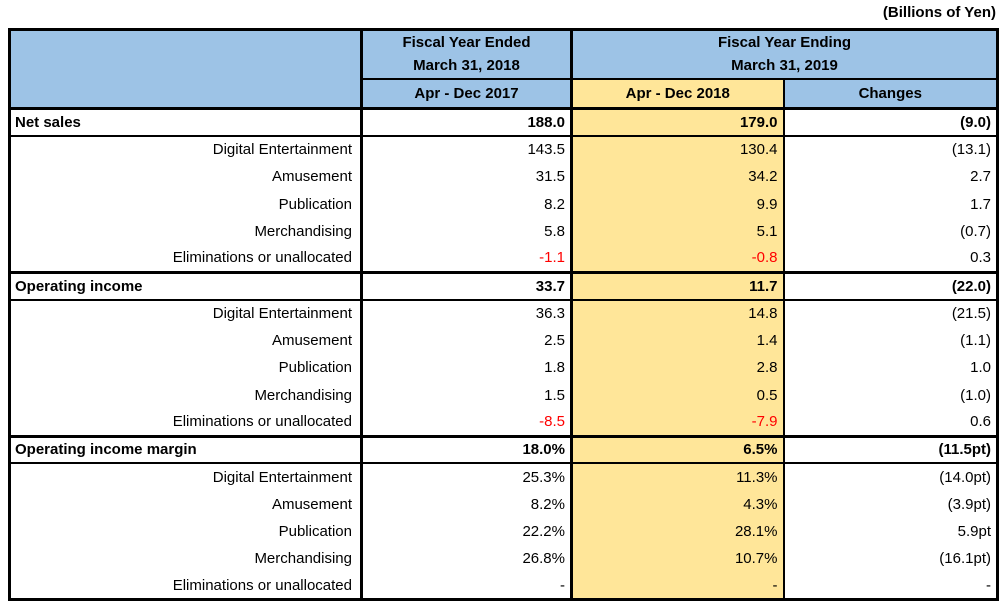 Image resolution: width=1004 pixels, height=601 pixels. Describe the element at coordinates (466, 177) in the screenshot. I see `value-2017: 31.5` at that location.